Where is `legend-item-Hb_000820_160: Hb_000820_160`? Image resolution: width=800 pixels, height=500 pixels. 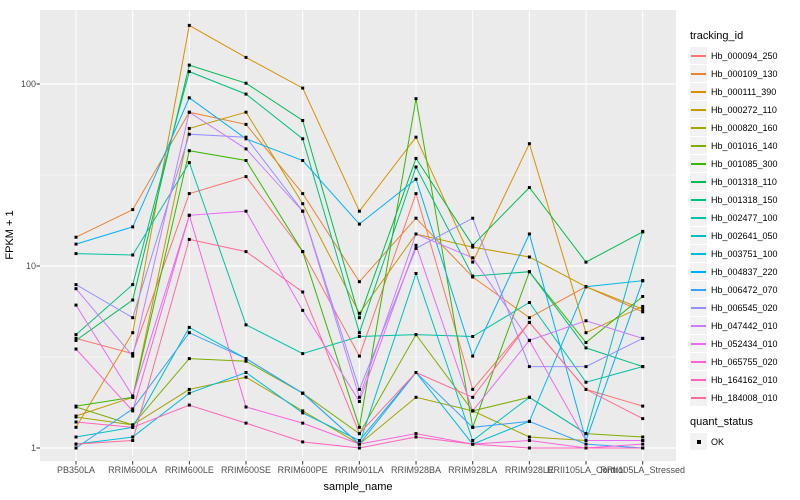 legend-item-Hb_000820_160: Hb_000820_160 is located at coordinates (744, 127).